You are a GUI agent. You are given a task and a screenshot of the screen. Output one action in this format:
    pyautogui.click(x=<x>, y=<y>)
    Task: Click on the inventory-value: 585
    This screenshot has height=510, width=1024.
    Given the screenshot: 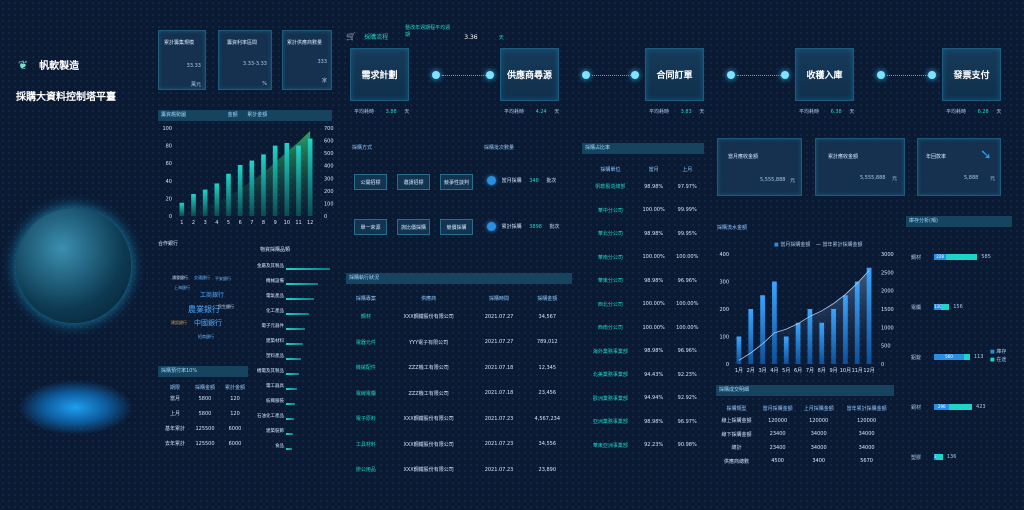 What is the action you would take?
    pyautogui.click(x=986, y=257)
    